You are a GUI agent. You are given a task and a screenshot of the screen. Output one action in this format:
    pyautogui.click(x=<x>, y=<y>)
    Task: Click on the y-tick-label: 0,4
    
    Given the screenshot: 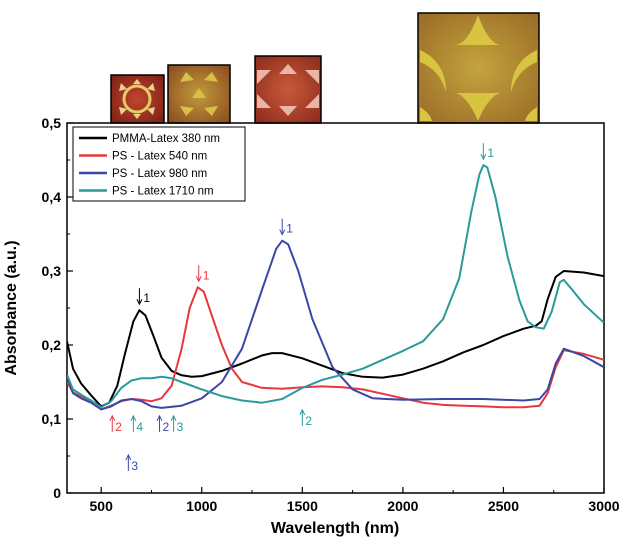 What is the action you would take?
    pyautogui.click(x=52, y=197)
    